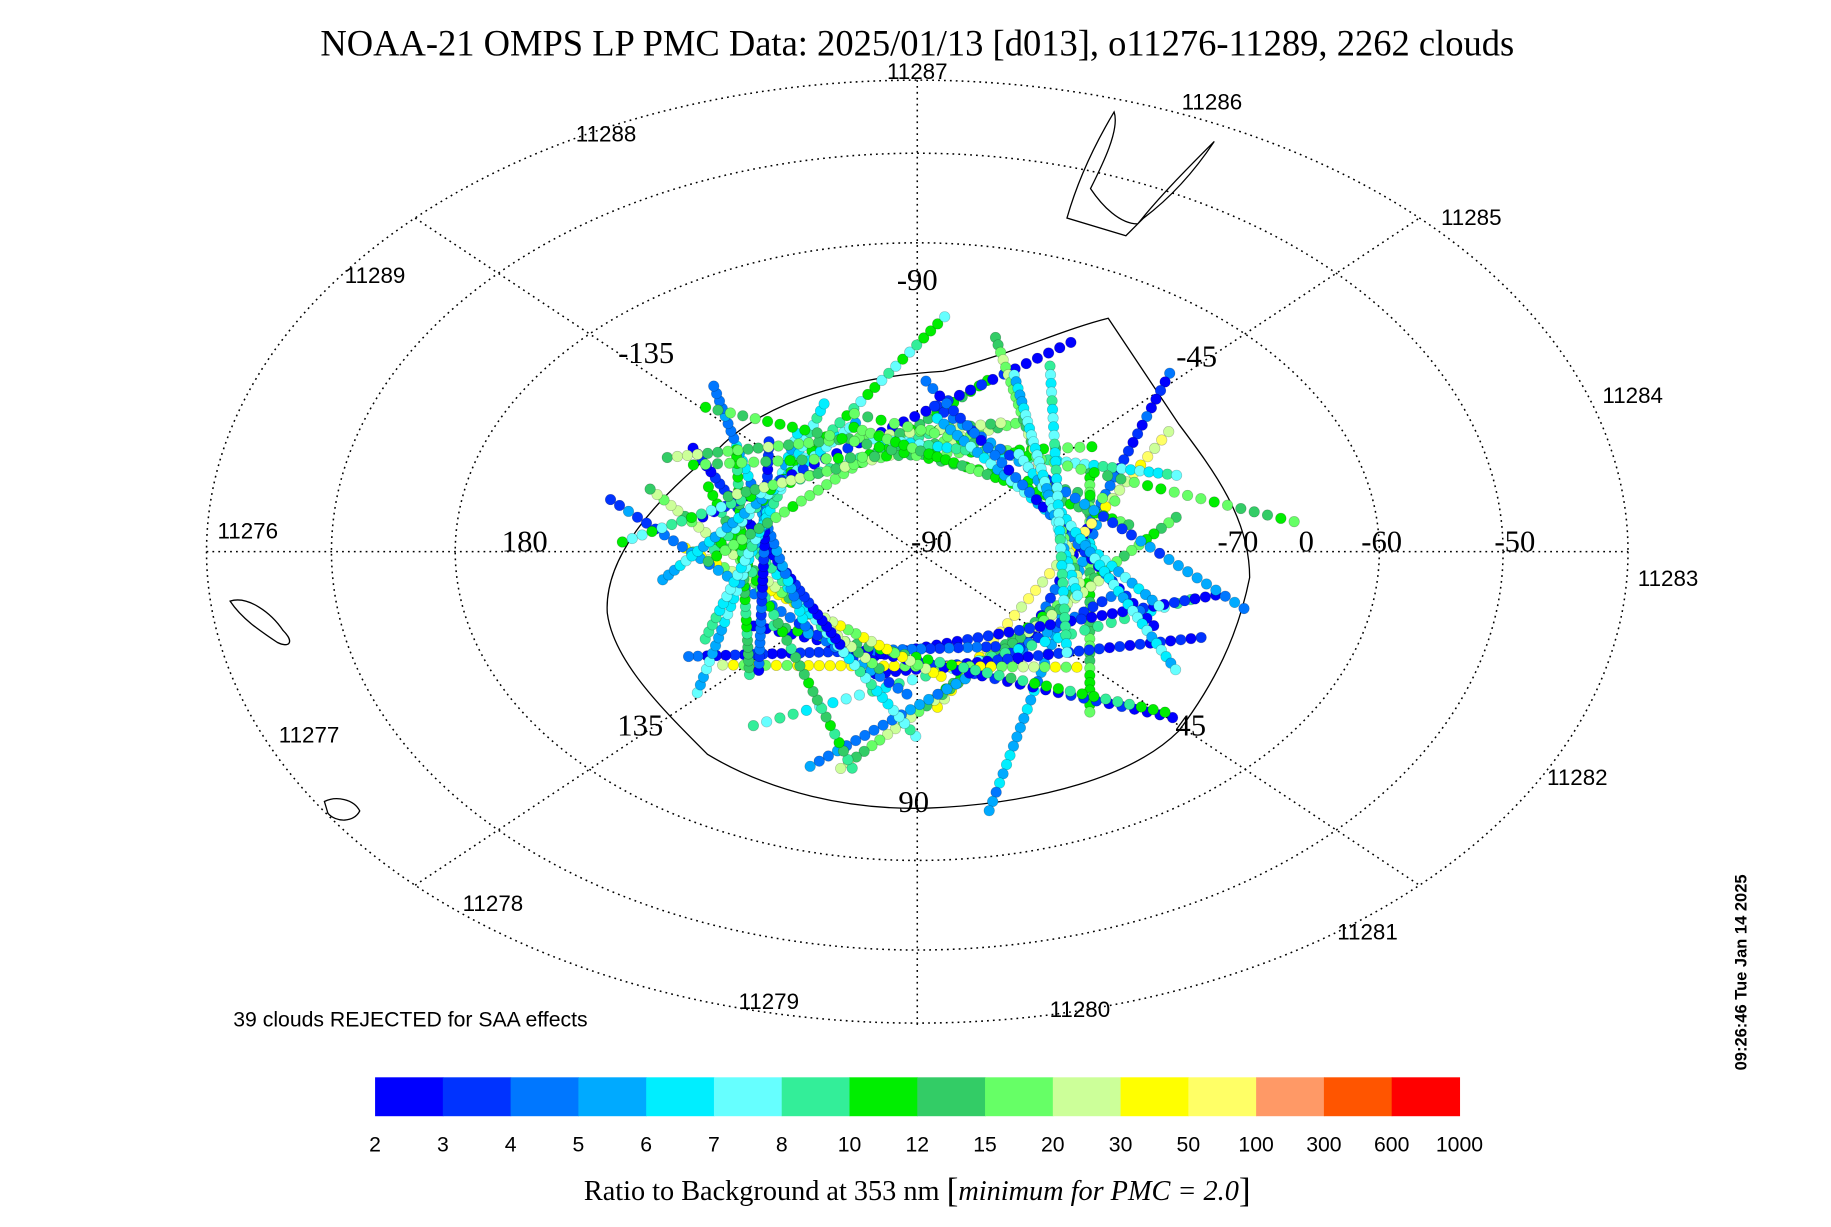  What do you see at coordinates (1121, 1144) in the screenshot?
I see `colorbar-tick-label: 30` at bounding box center [1121, 1144].